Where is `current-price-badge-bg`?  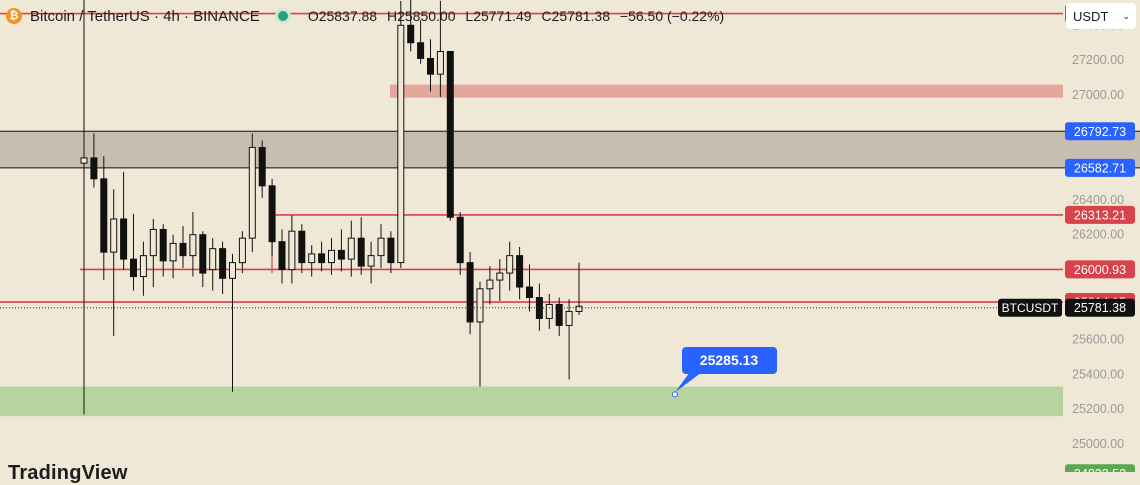 current-price-badge-bg is located at coordinates (1100, 307).